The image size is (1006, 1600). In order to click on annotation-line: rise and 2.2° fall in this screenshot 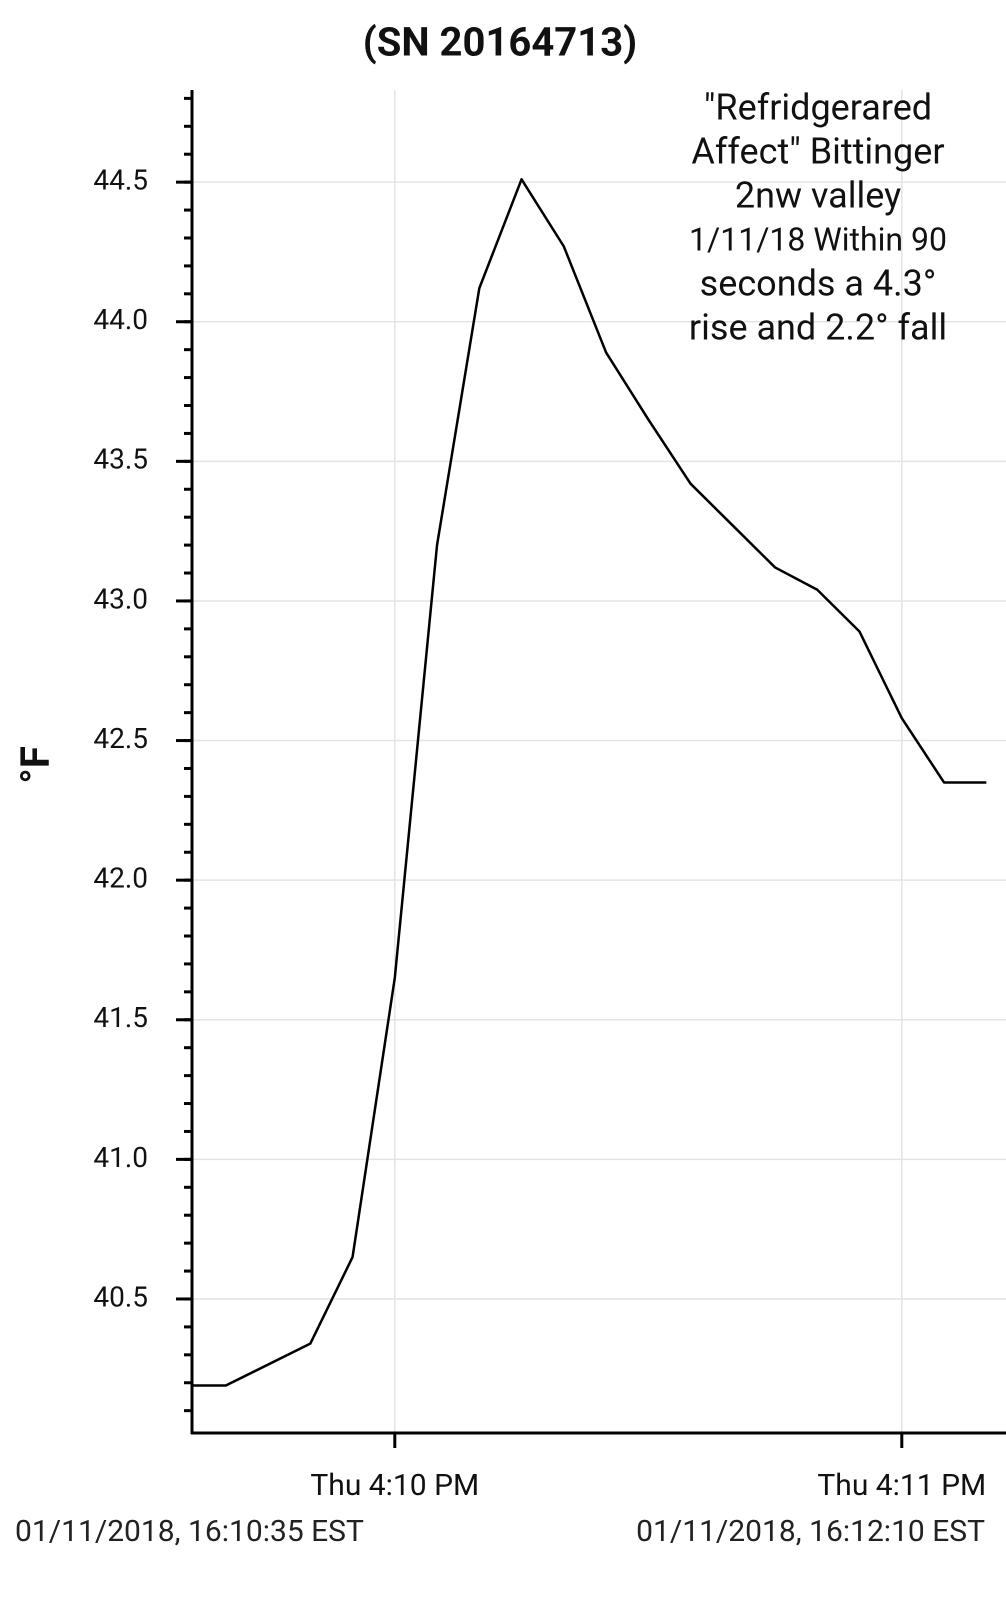, I will do `click(818, 328)`.